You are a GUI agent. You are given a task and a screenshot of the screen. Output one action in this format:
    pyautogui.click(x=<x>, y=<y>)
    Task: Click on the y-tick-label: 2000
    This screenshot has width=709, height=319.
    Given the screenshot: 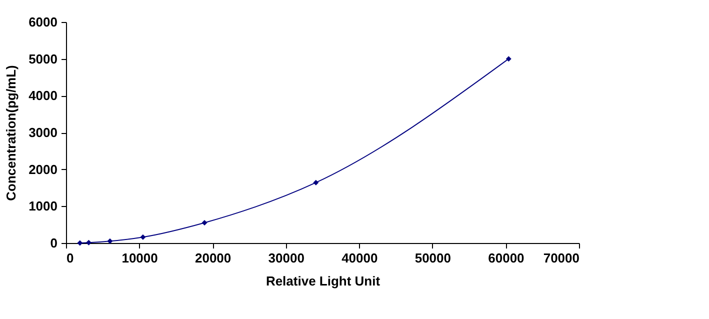 What is the action you would take?
    pyautogui.click(x=43, y=169)
    